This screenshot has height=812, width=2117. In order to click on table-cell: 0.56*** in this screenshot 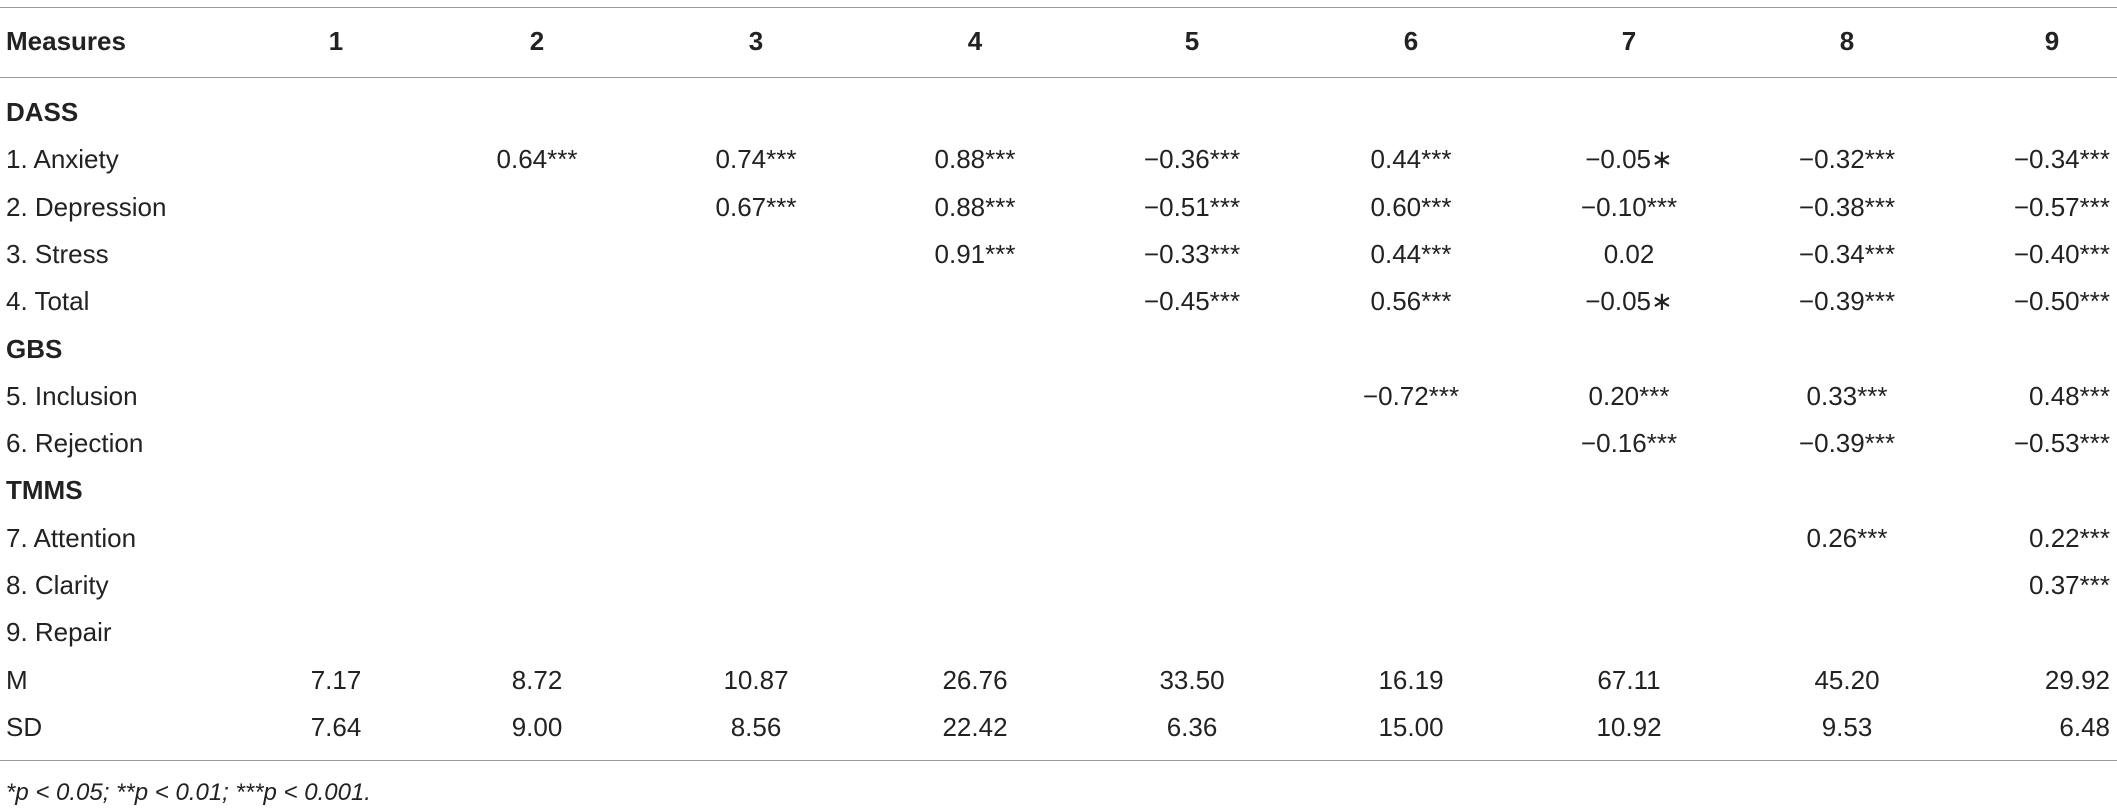, I will do `click(1411, 301)`.